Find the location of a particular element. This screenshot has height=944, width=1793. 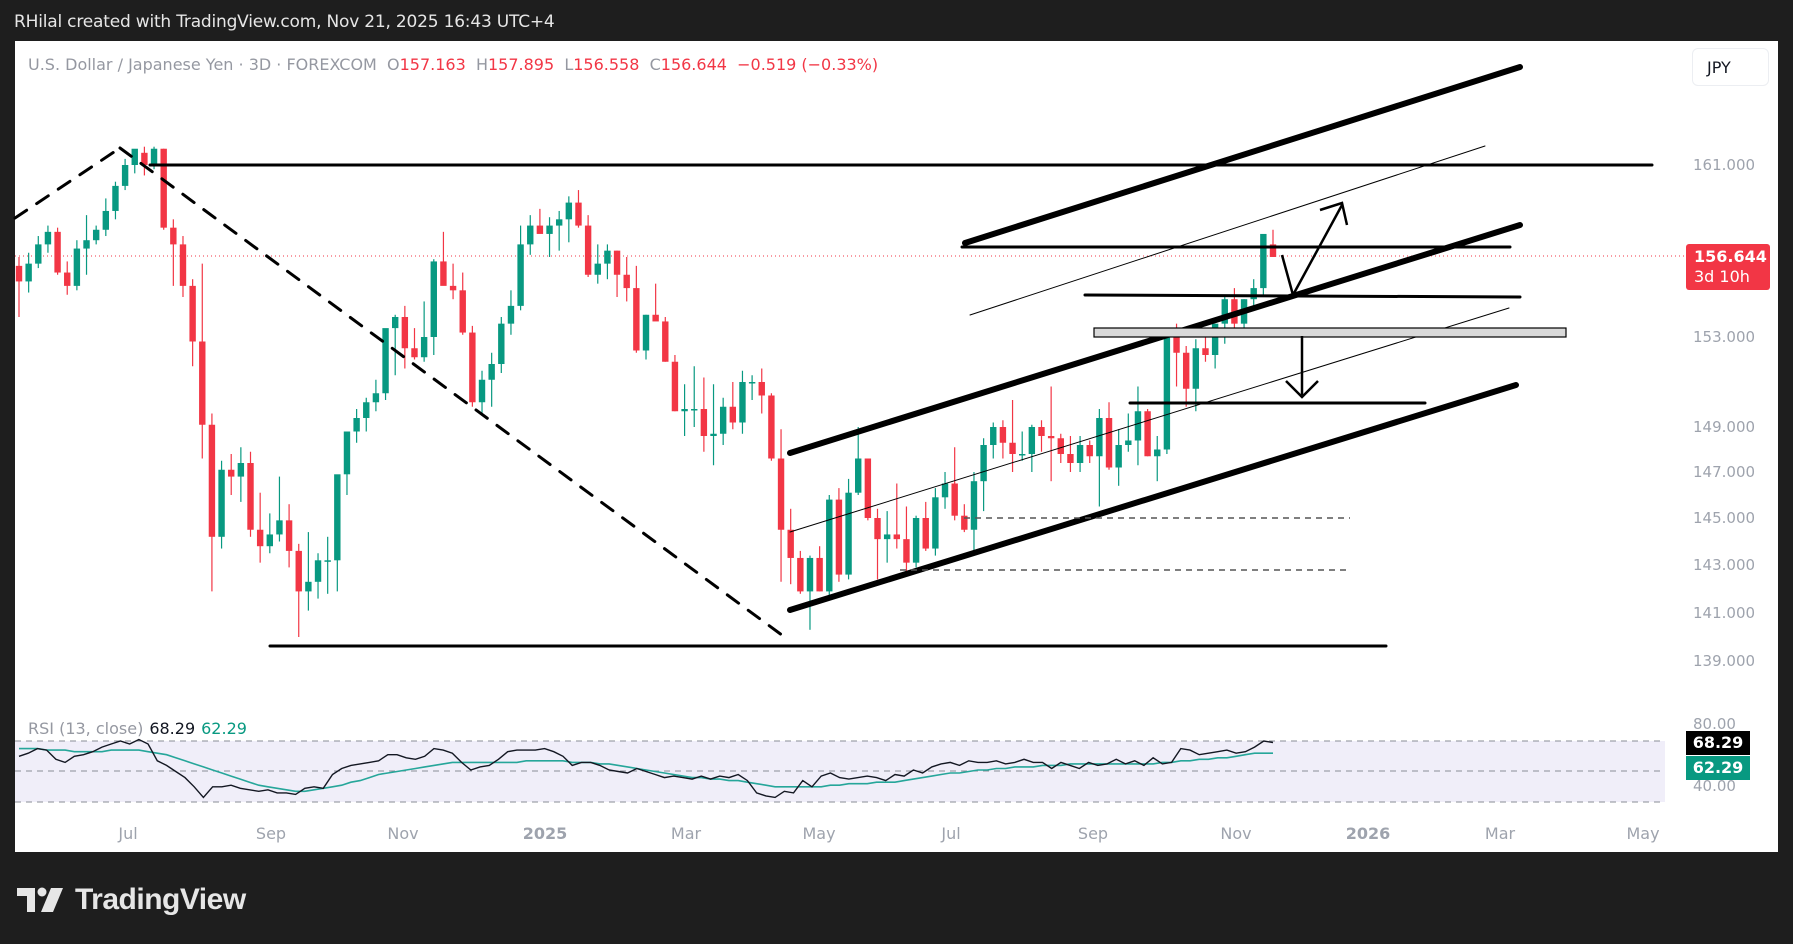

rsi-line is located at coordinates (646, 768).